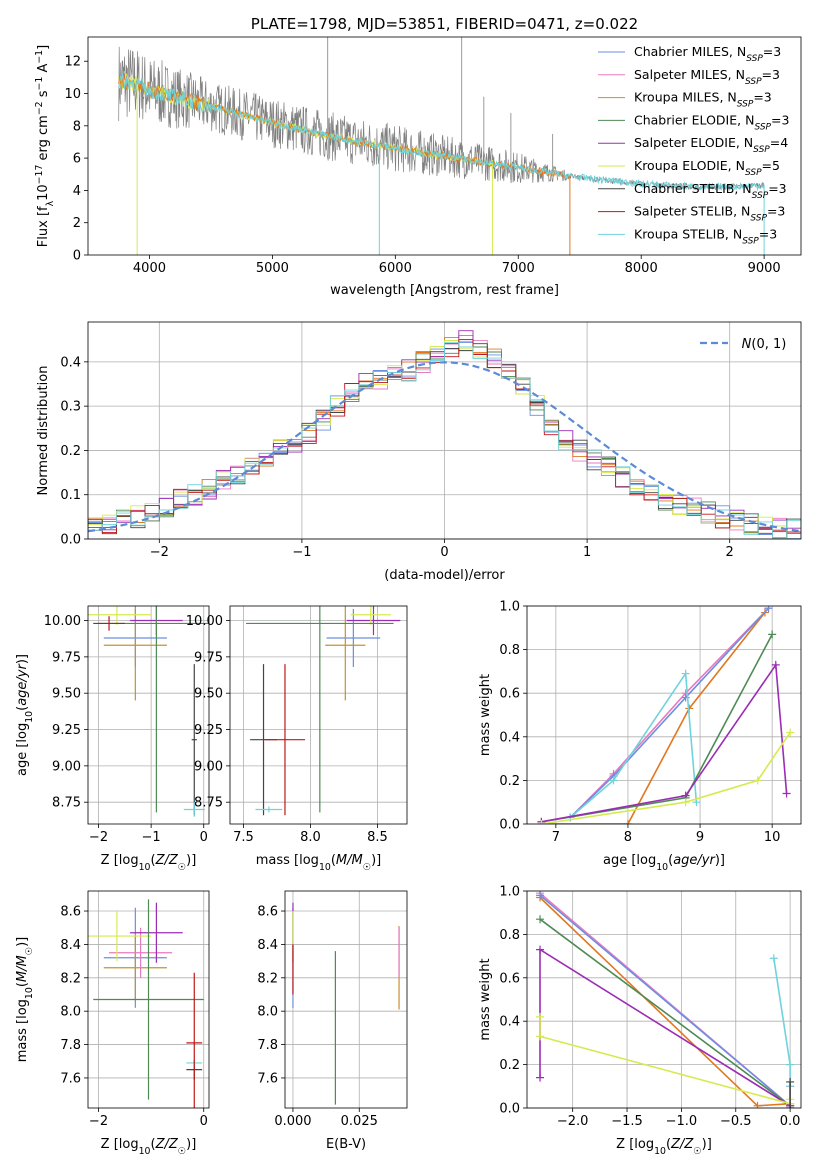 This screenshot has width=819, height=1170. Describe the element at coordinates (768, 609) in the screenshot. I see `age_weight-marker-chabrier_miles` at that location.